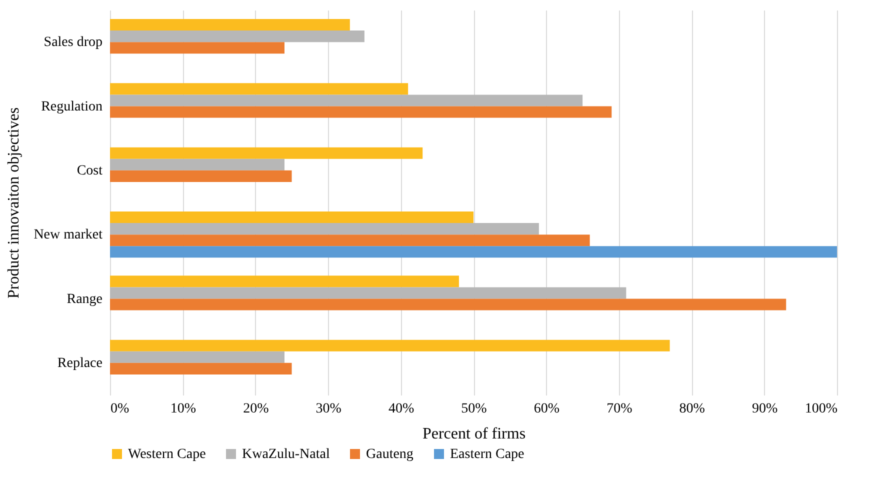 The width and height of the screenshot is (880, 498). What do you see at coordinates (256, 409) in the screenshot?
I see `x-tick-label: 20%` at bounding box center [256, 409].